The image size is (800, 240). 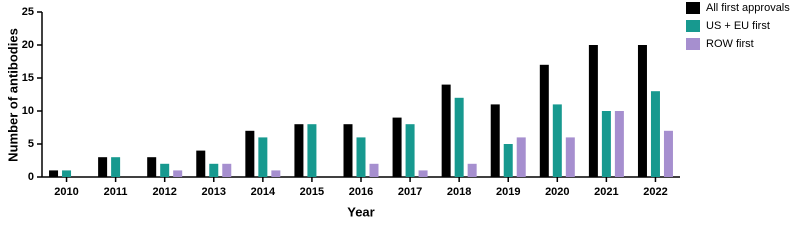 I want to click on legend-label: All first approvals, so click(x=748, y=8).